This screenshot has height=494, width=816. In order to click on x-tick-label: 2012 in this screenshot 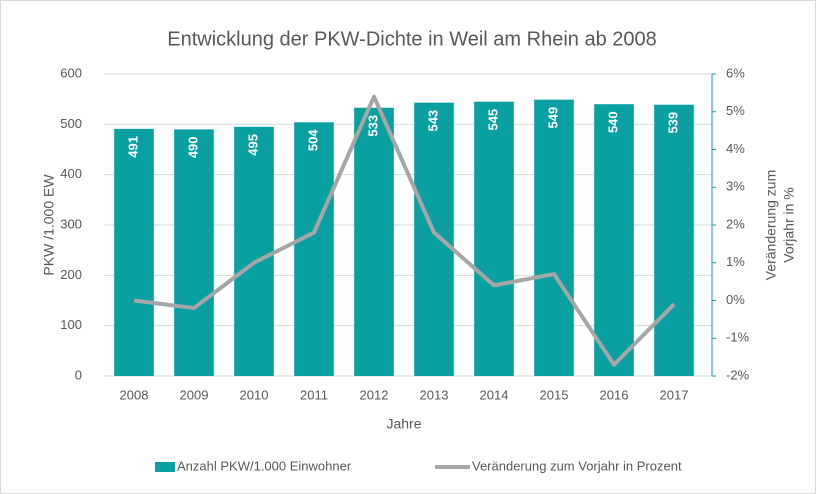, I will do `click(374, 394)`.